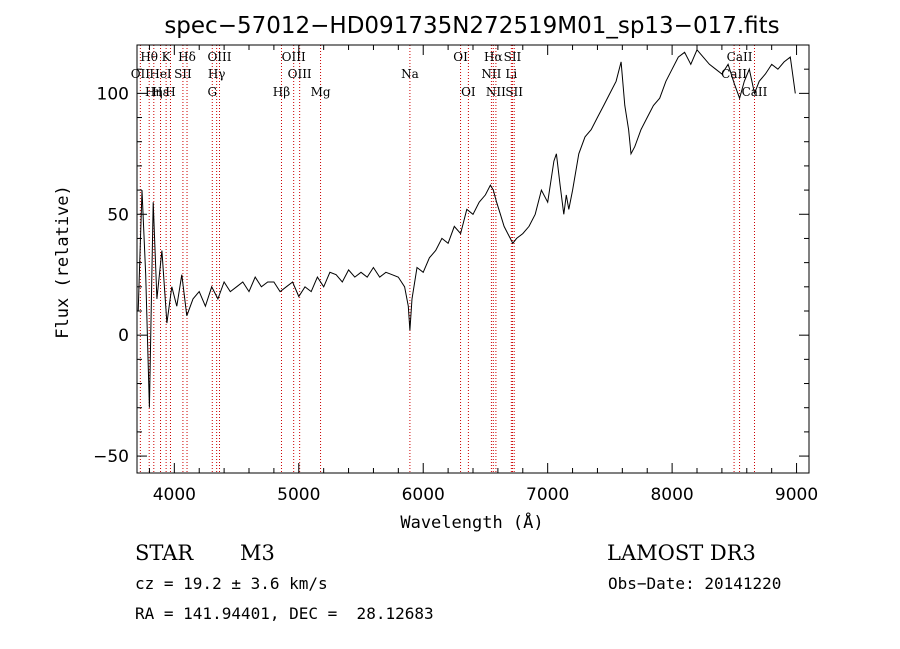 This screenshot has width=900, height=649. What do you see at coordinates (141, 74) in the screenshot?
I see `ref-line-label: OII` at bounding box center [141, 74].